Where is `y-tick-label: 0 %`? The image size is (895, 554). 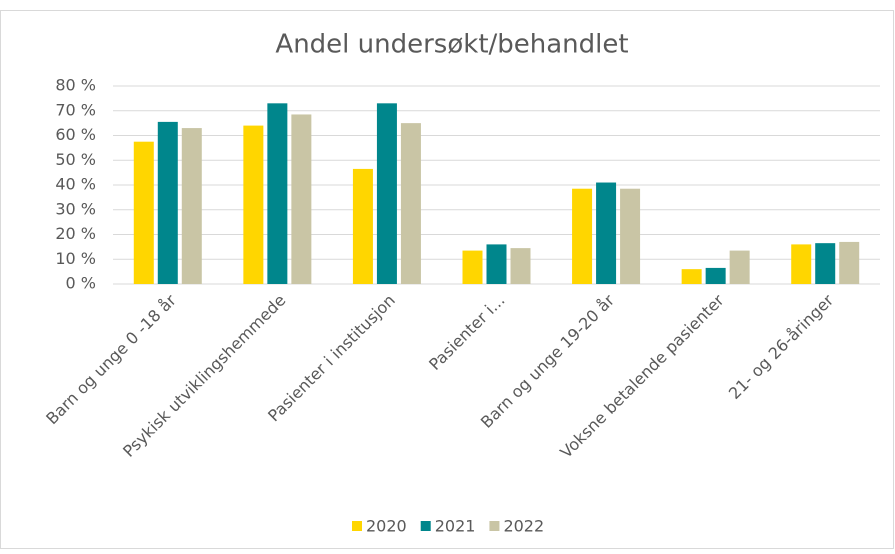
y-tick-label: 0 % is located at coordinates (81, 283).